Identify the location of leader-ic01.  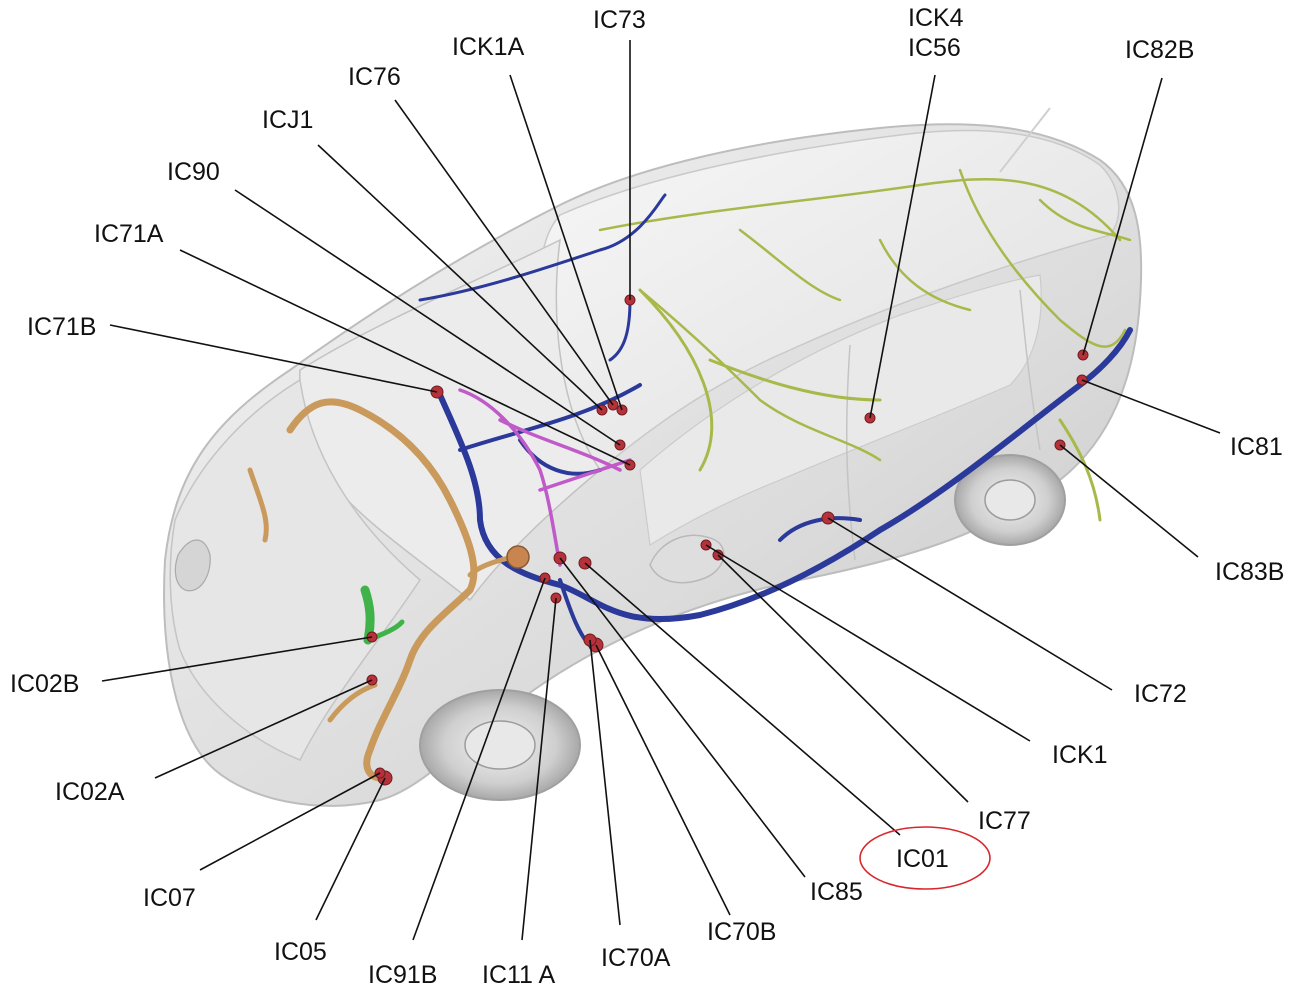
(742, 699).